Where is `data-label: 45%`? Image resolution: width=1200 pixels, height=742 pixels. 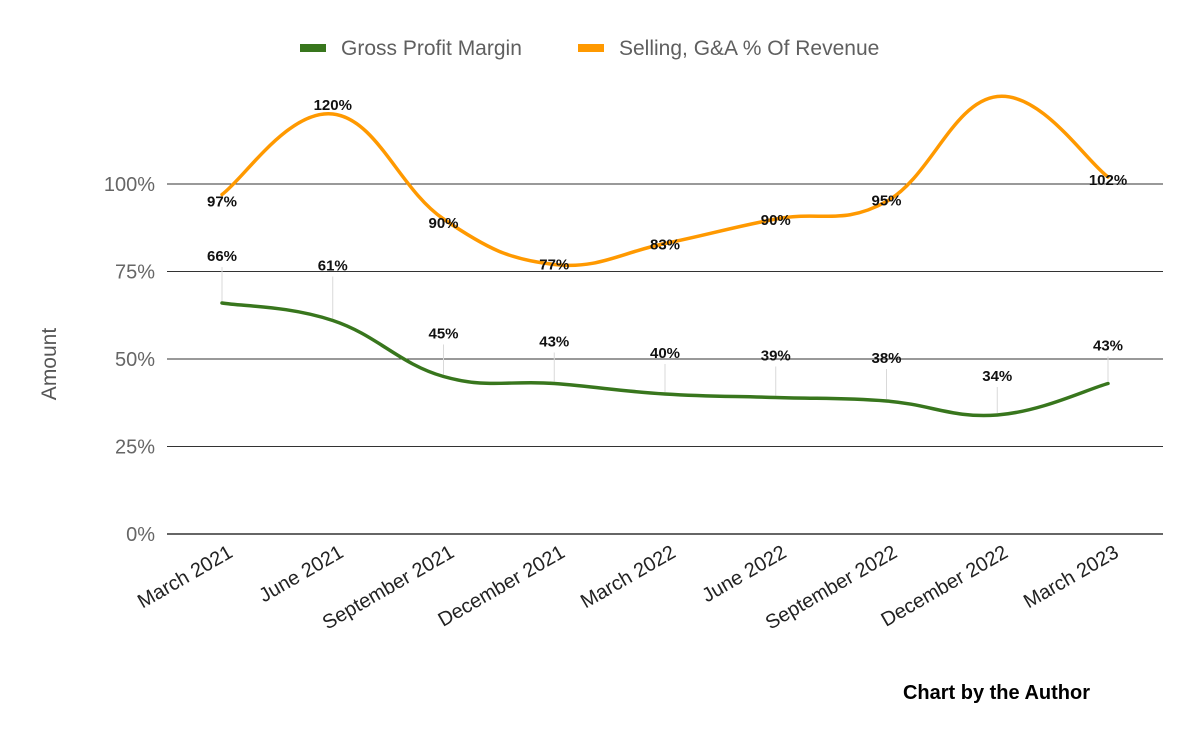
data-label: 45% is located at coordinates (443, 334).